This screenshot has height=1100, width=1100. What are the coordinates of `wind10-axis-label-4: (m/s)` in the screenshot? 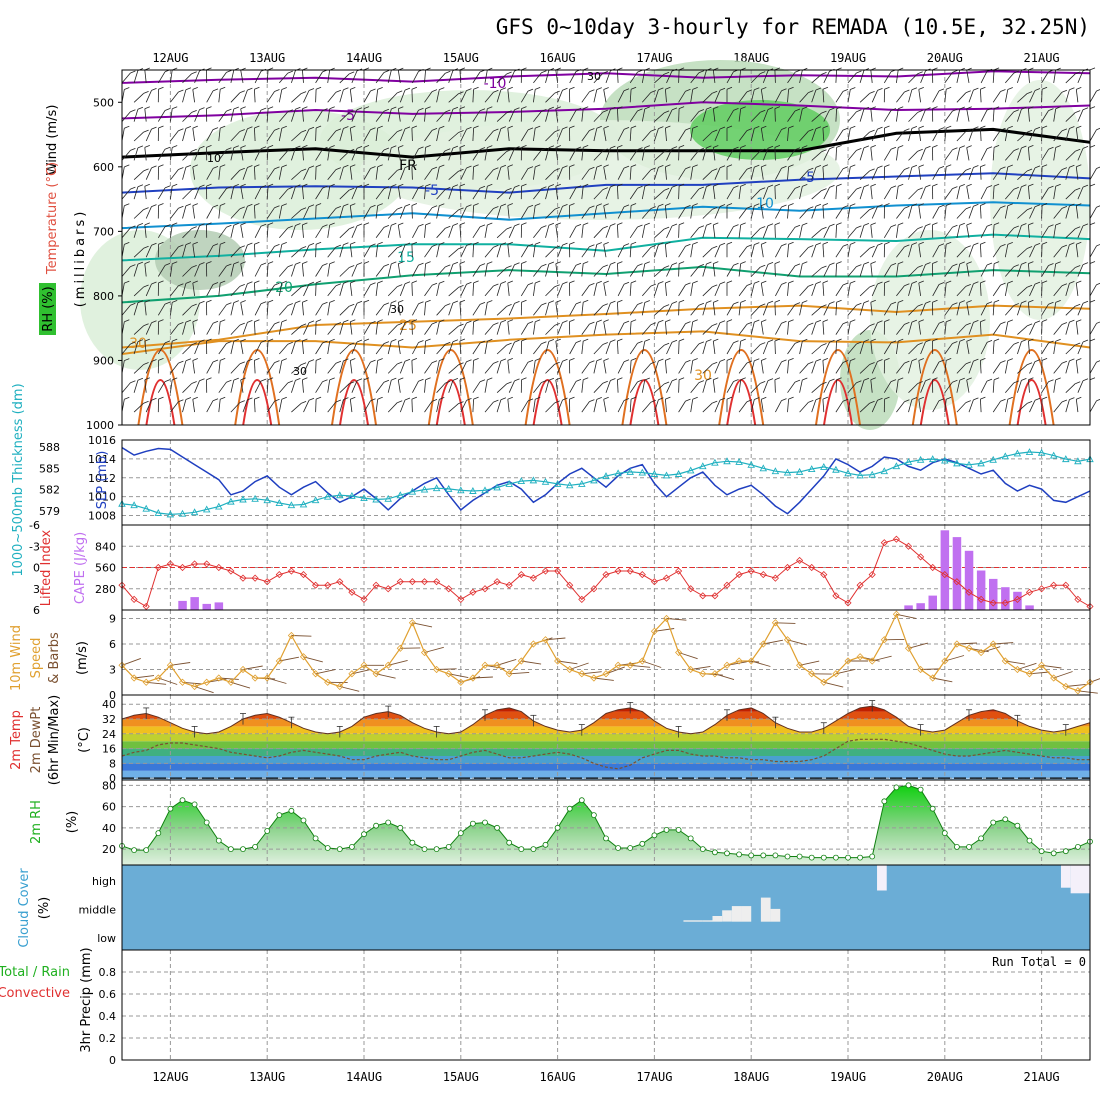 It's located at (82, 658).